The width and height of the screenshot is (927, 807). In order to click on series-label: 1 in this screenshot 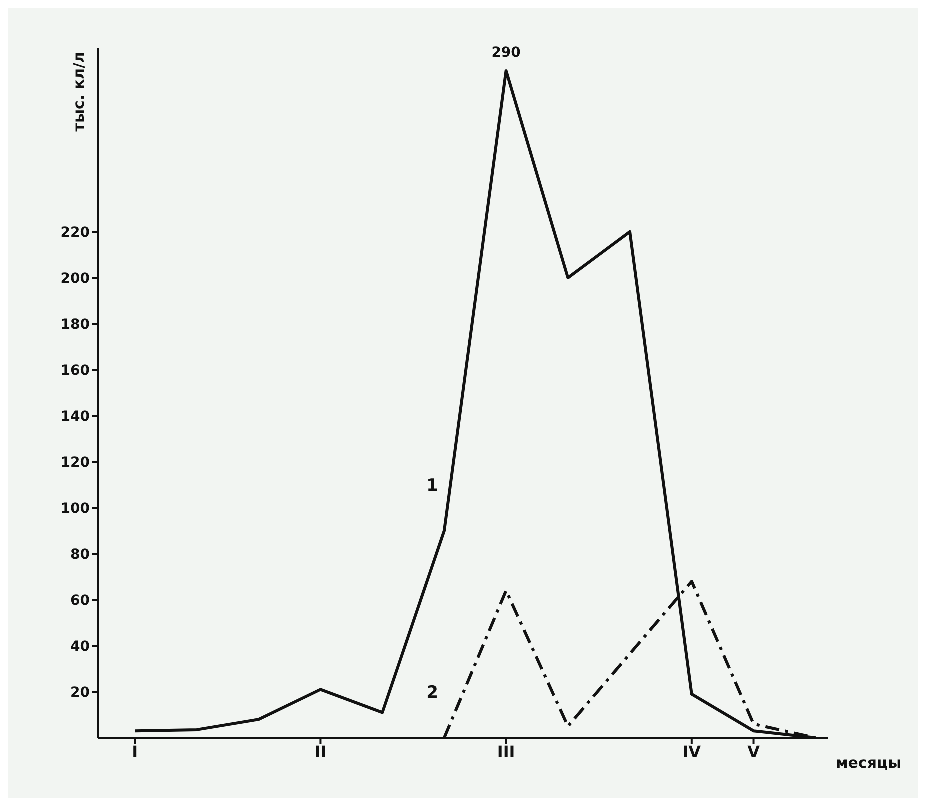, I will do `click(432, 486)`.